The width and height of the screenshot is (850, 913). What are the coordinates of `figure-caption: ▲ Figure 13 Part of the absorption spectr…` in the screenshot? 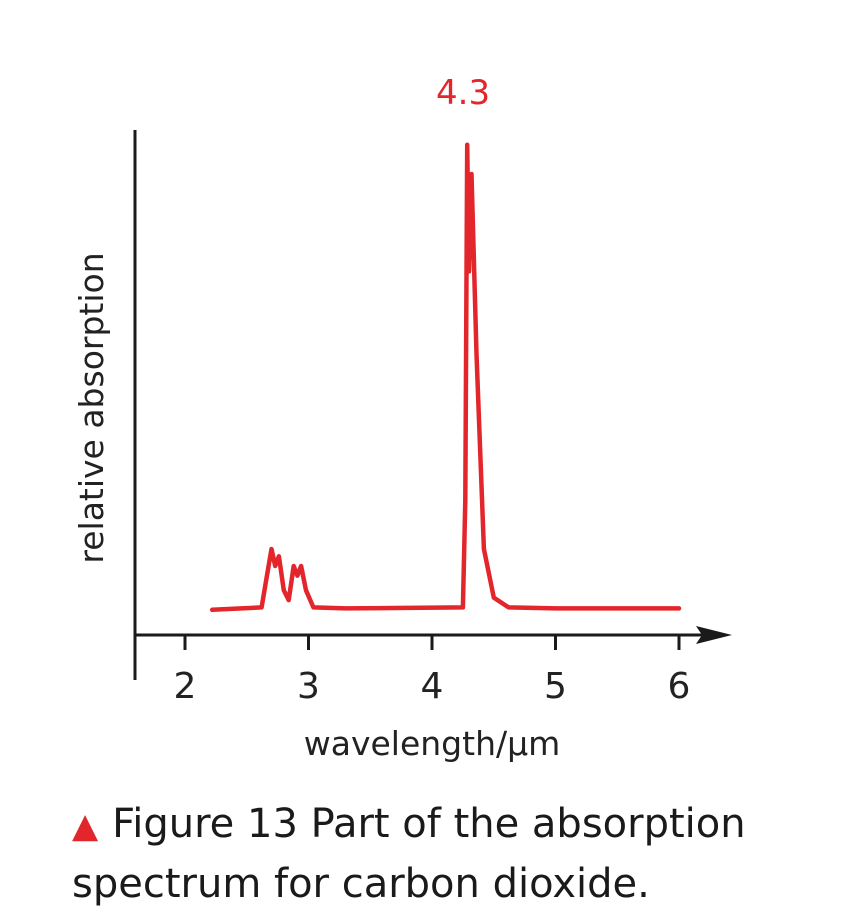 It's located at (452, 854).